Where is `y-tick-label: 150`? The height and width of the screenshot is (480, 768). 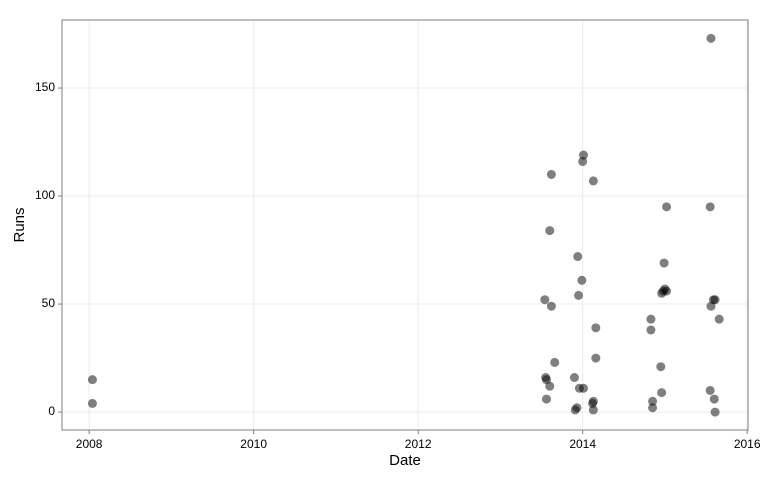 y-tick-label: 150 is located at coordinates (45, 87).